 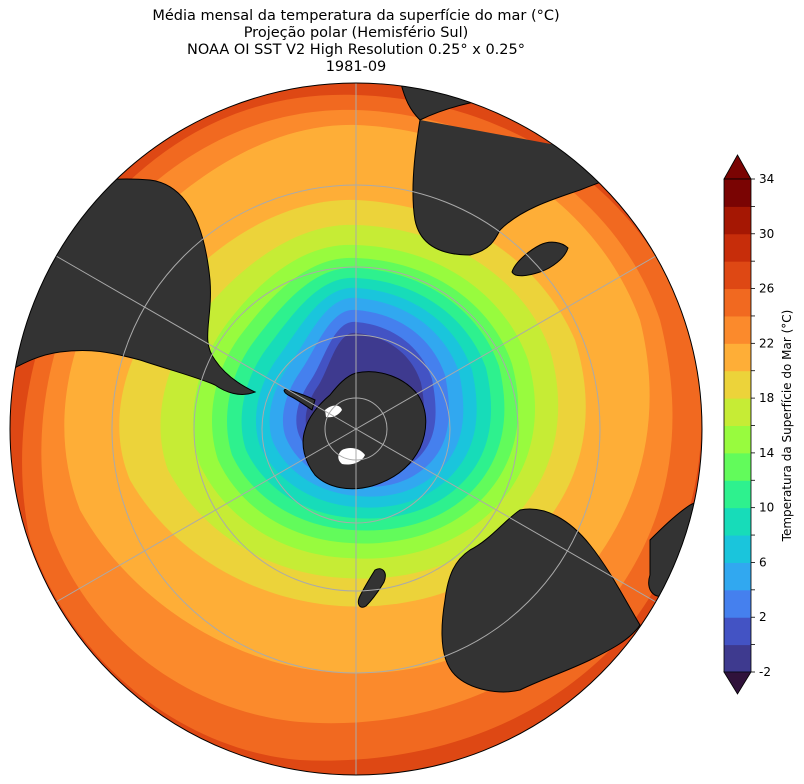 I want to click on colorbar-tick-label: 10, so click(x=766, y=508).